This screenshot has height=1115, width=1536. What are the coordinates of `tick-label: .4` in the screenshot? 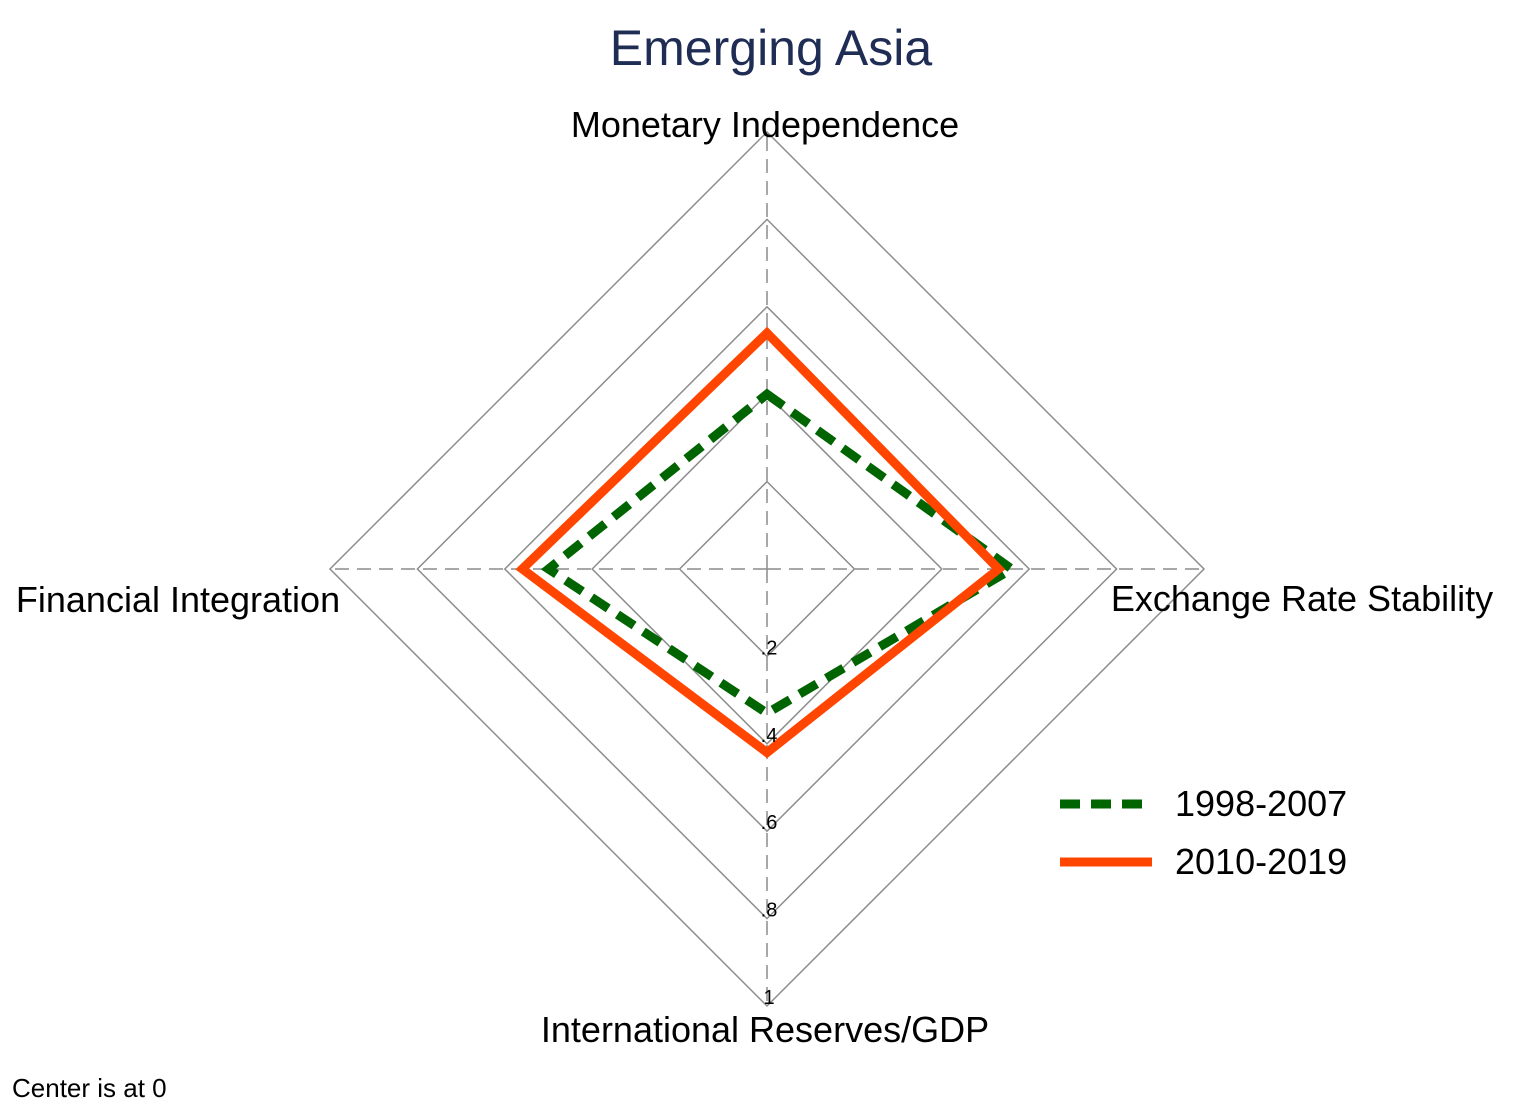 It's located at (769, 736).